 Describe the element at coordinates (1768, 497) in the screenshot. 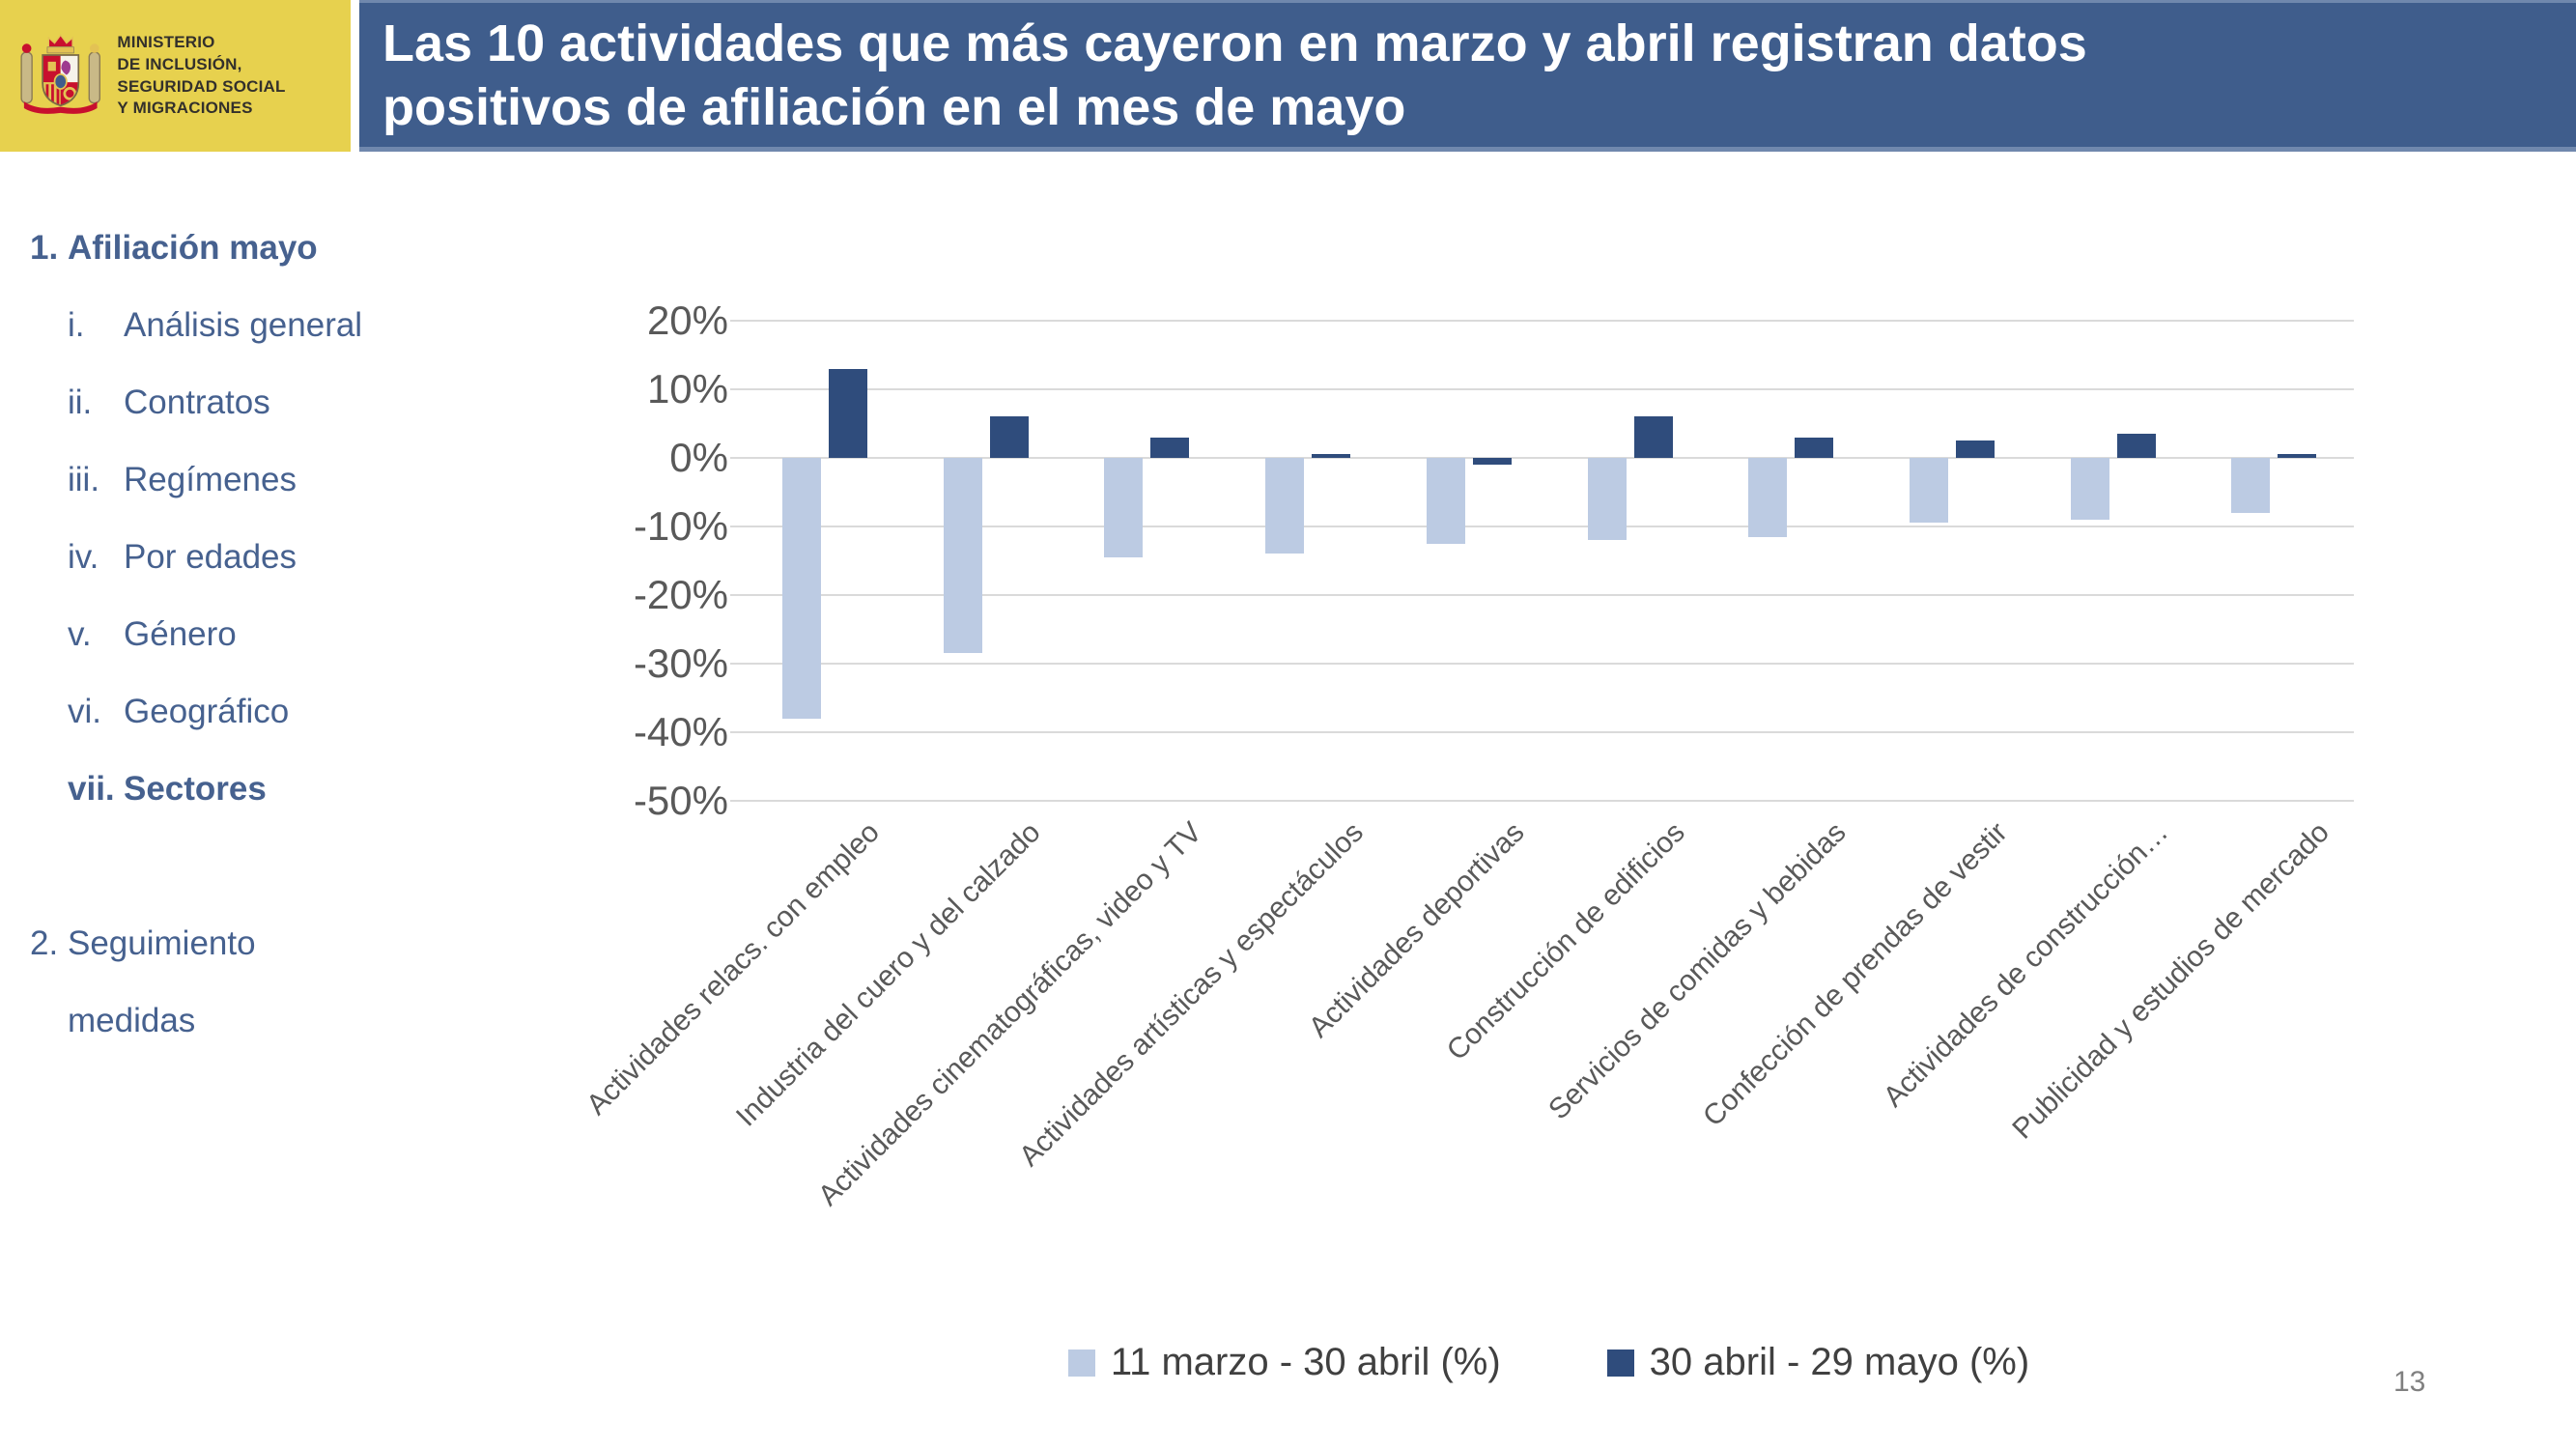

I see `bar-series1-cat7` at that location.